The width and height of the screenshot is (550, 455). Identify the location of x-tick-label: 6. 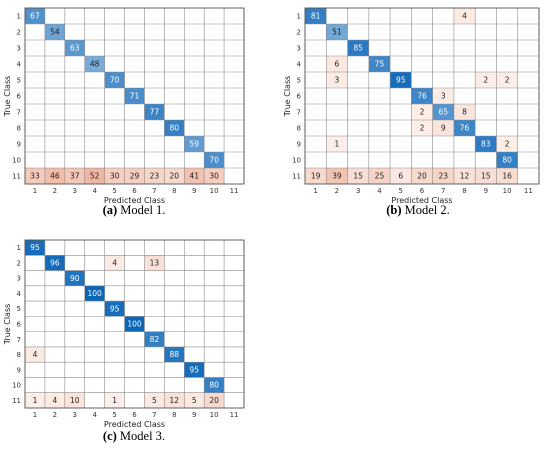
(422, 191).